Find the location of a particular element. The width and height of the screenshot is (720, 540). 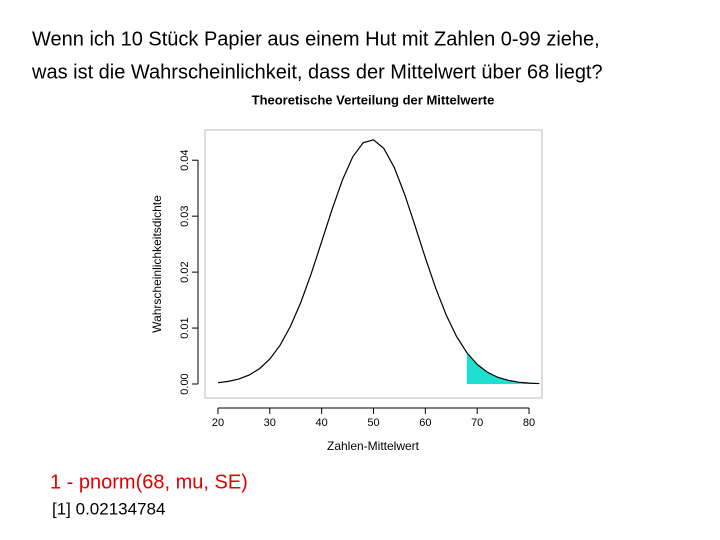

y-tick-label: 0.02 is located at coordinates (185, 271).